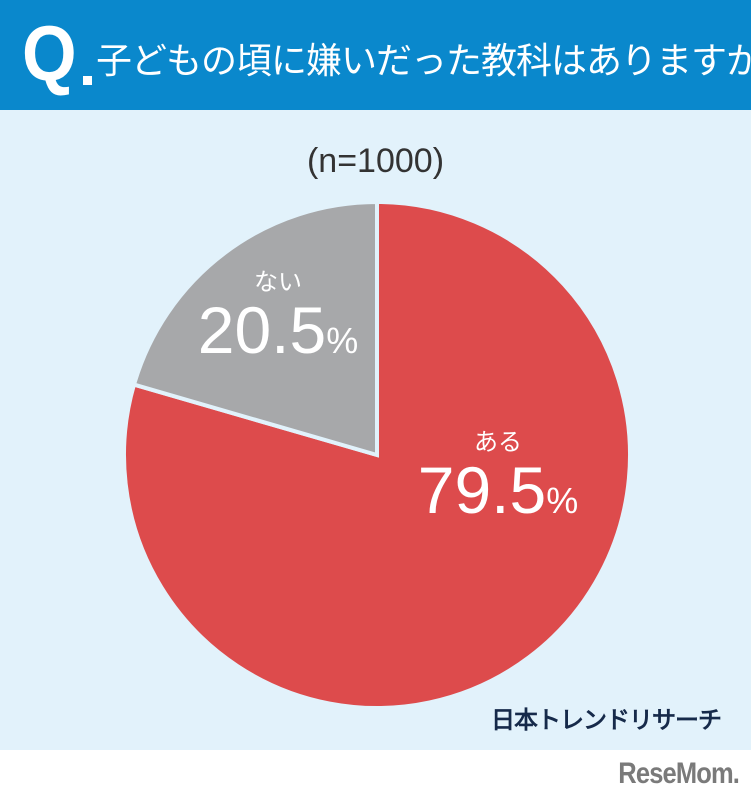 The height and width of the screenshot is (795, 751). Describe the element at coordinates (262, 330) in the screenshot. I see `slice-value: 20.5` at that location.